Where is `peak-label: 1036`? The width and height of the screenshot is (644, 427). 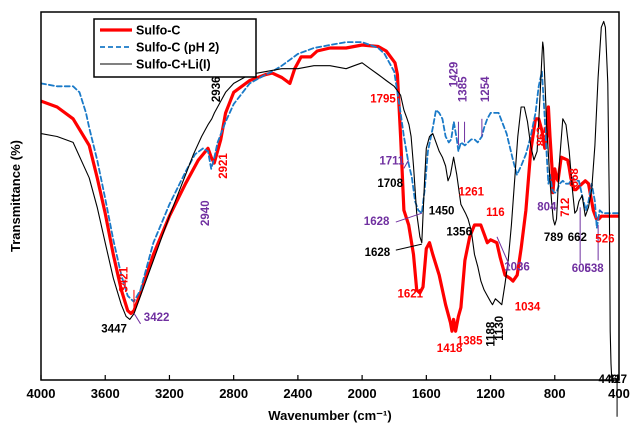
peak-label: 1036 is located at coordinates (517, 268).